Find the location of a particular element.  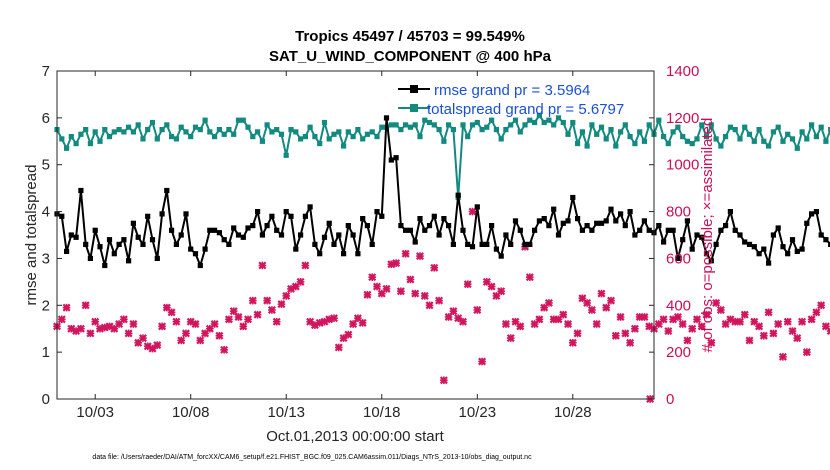

y-tick-label-left: 1 is located at coordinates (46, 352).